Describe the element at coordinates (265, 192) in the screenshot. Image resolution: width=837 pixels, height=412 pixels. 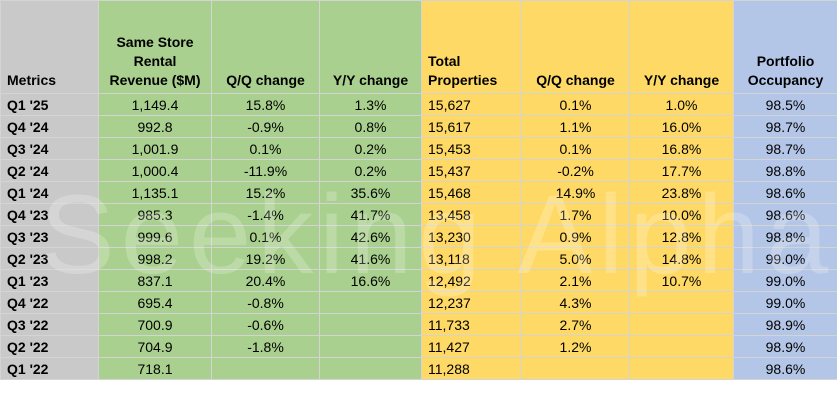
I see `table-cell: 15.2%` at that location.